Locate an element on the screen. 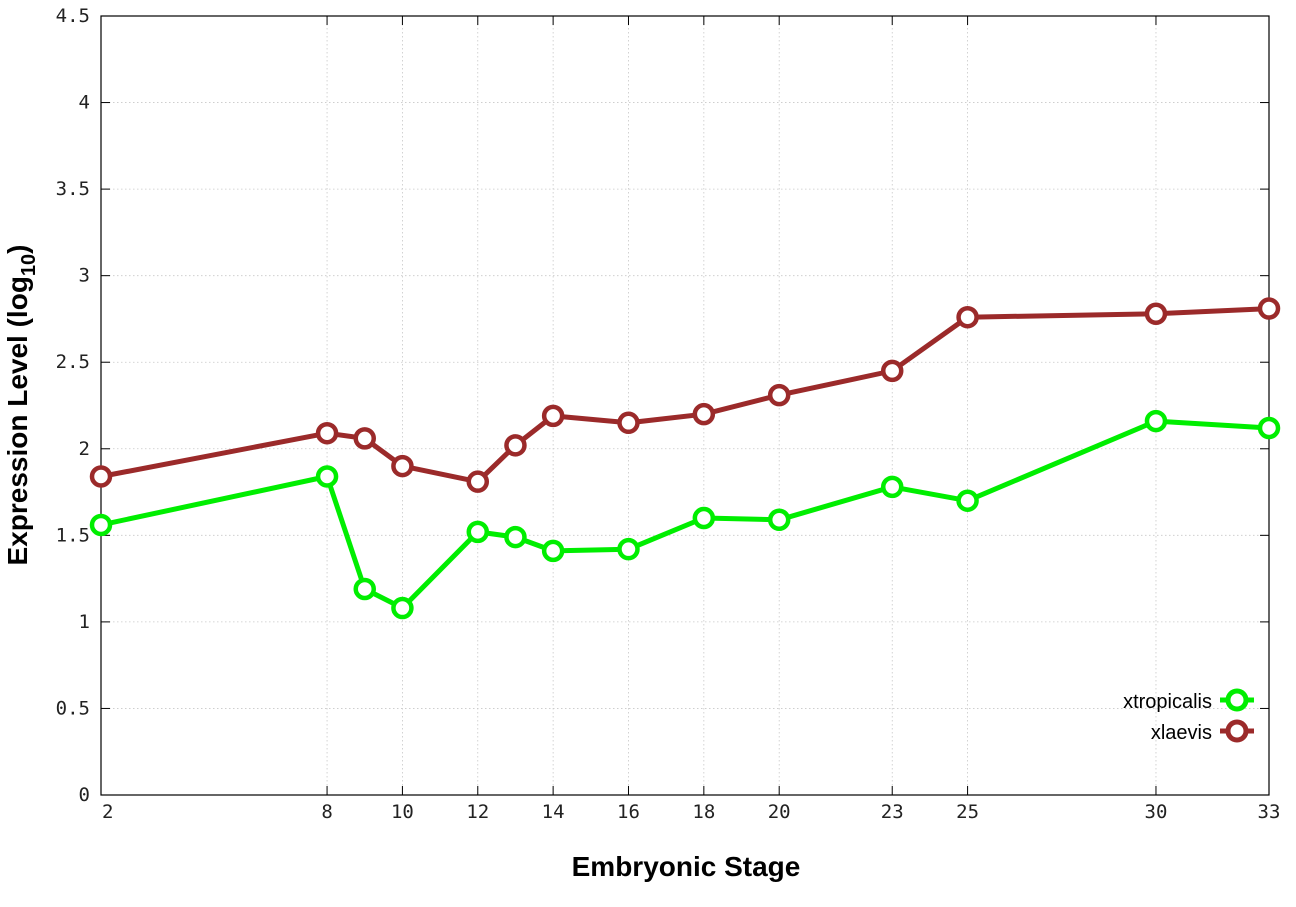  x-tick-label: 18 is located at coordinates (703, 812).